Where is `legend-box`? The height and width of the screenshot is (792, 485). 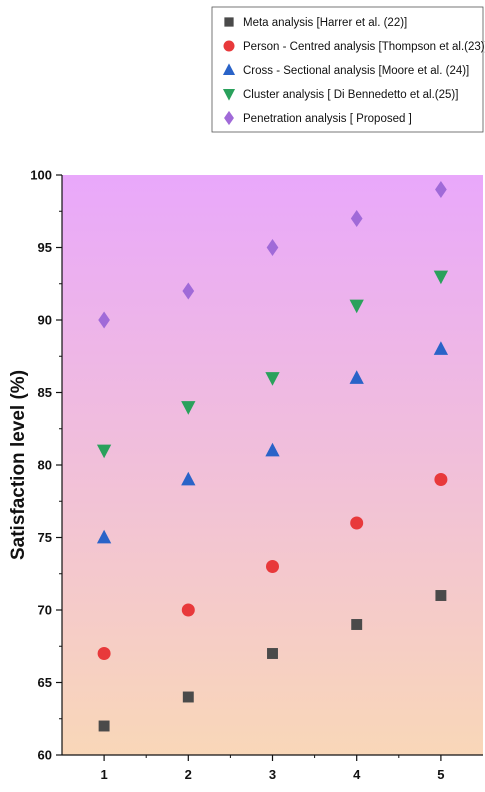
legend-box is located at coordinates (347, 69).